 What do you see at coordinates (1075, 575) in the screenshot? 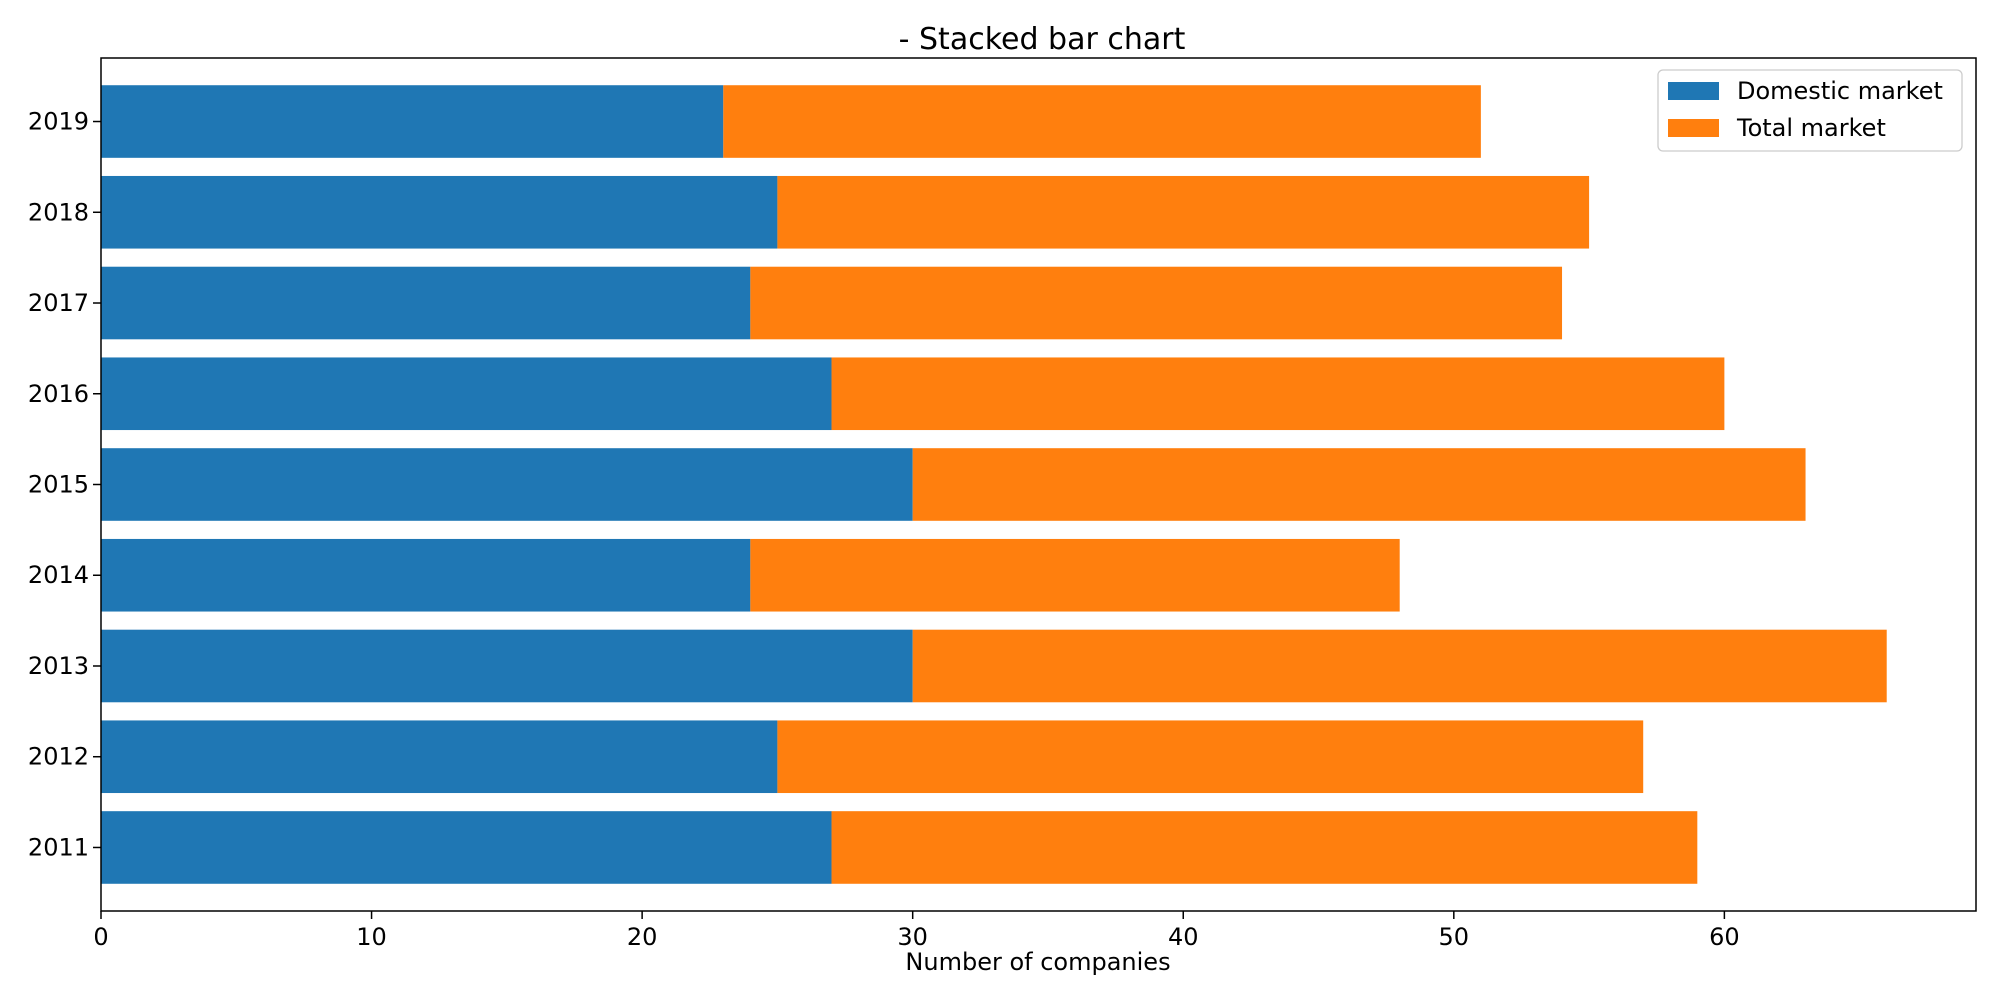
I see `bar-total-market-2014` at bounding box center [1075, 575].